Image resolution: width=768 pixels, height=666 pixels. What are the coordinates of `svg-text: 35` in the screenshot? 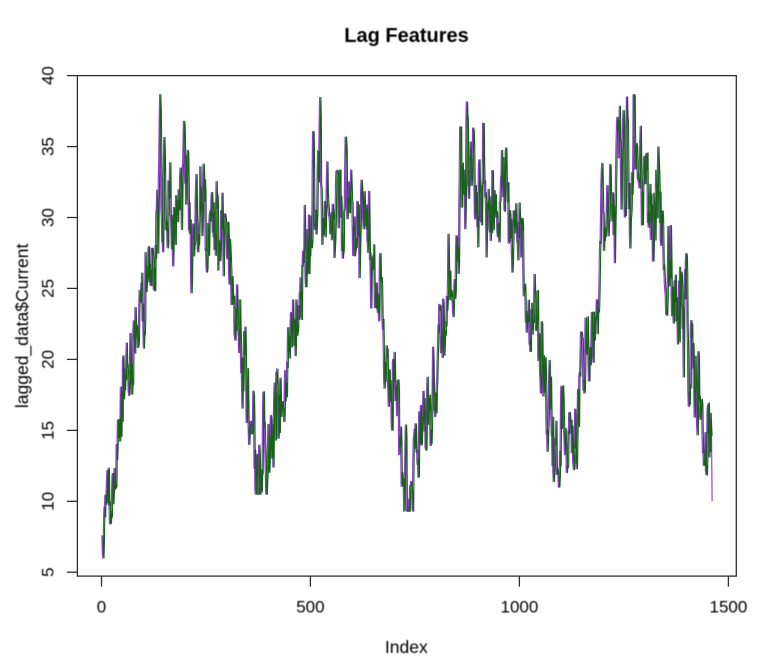 It's located at (48, 146).